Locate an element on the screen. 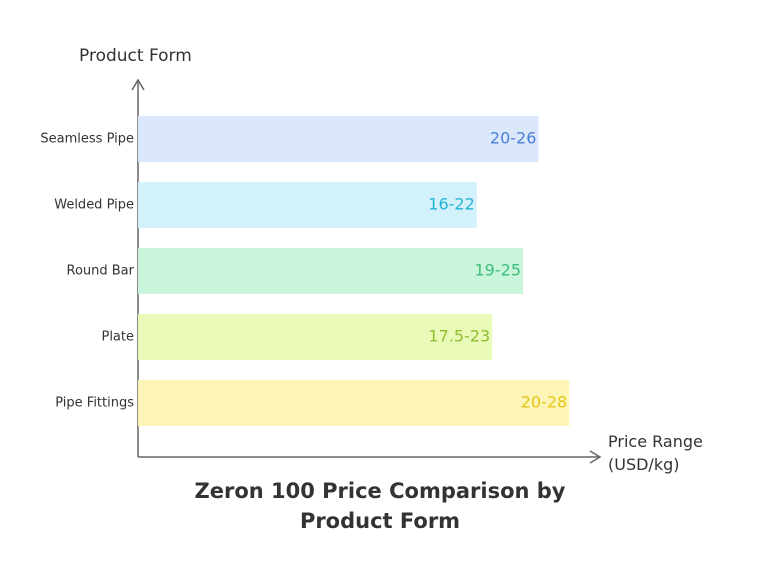  y-axis-arrow is located at coordinates (138, 84).